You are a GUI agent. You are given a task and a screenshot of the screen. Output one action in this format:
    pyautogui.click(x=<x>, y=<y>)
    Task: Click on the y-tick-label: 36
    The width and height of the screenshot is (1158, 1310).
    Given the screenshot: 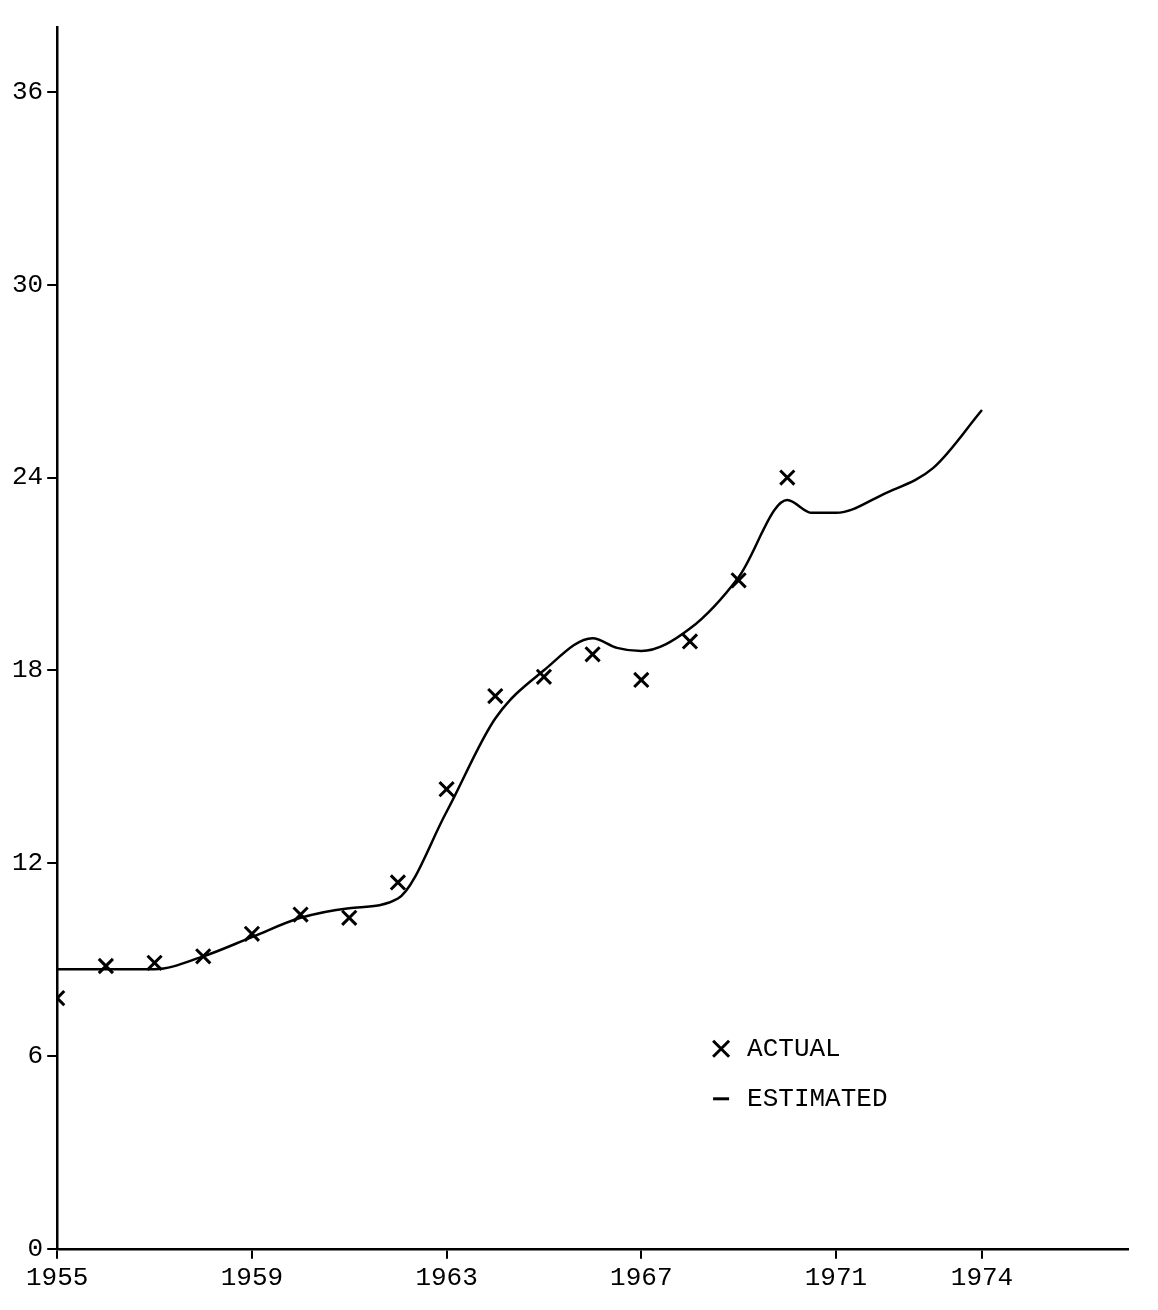 What is the action you would take?
    pyautogui.click(x=27, y=91)
    